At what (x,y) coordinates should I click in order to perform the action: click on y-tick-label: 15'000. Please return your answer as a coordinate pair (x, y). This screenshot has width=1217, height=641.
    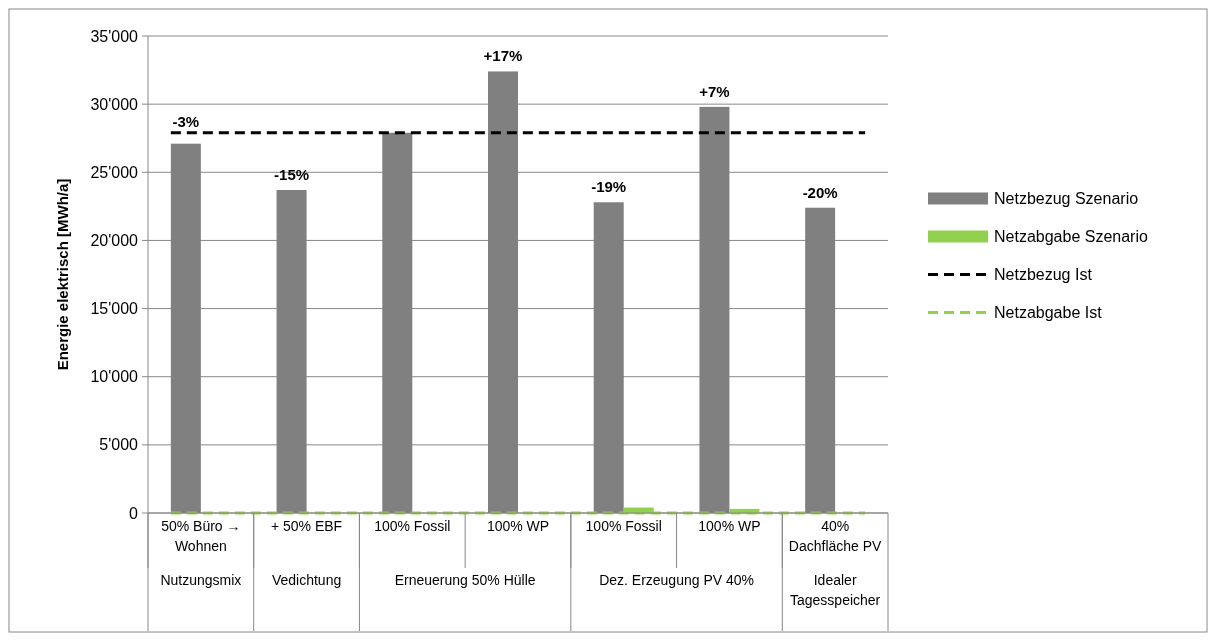
    Looking at the image, I should click on (114, 309).